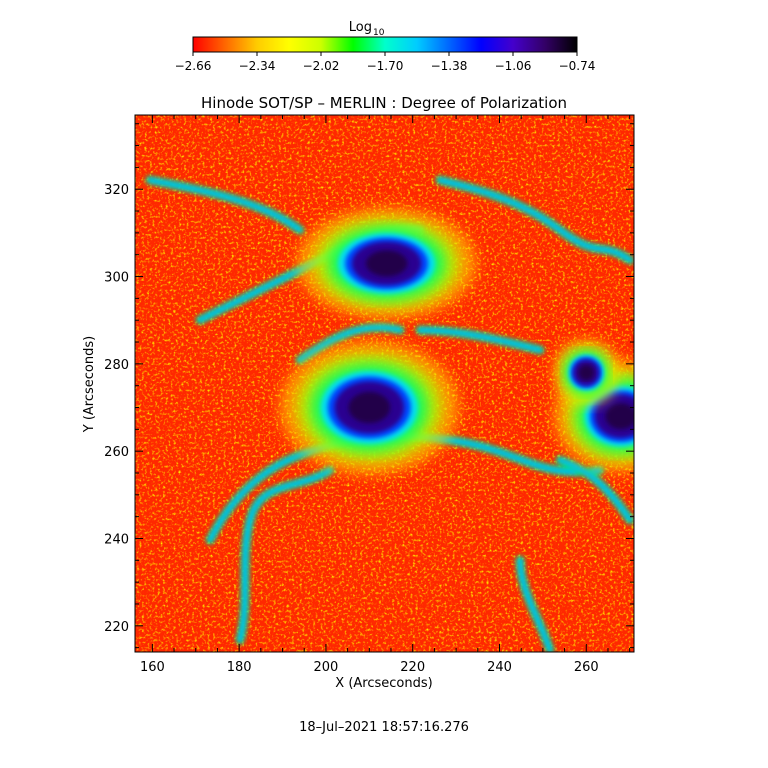 The height and width of the screenshot is (768, 768). What do you see at coordinates (116, 539) in the screenshot?
I see `y-tick-label: 240` at bounding box center [116, 539].